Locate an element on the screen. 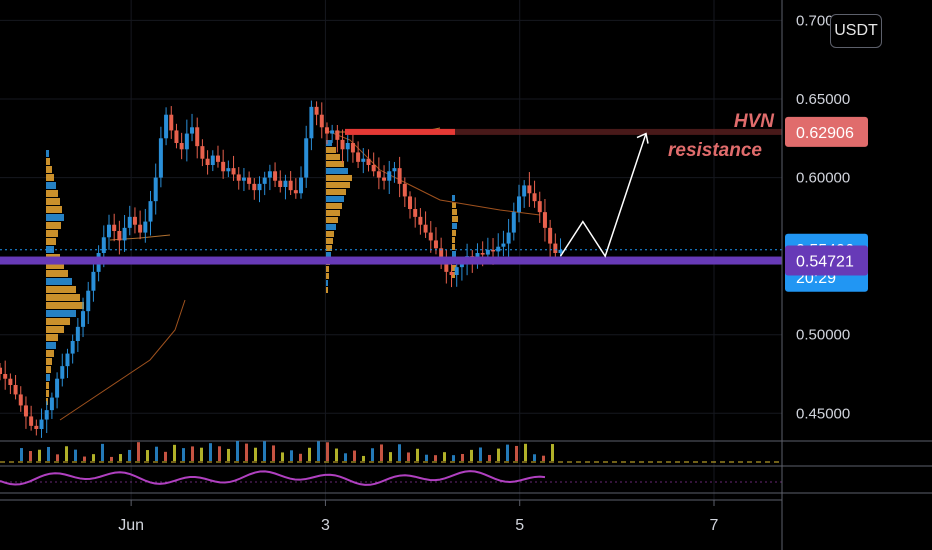  price-tick-label: 0.65000 is located at coordinates (823, 99).